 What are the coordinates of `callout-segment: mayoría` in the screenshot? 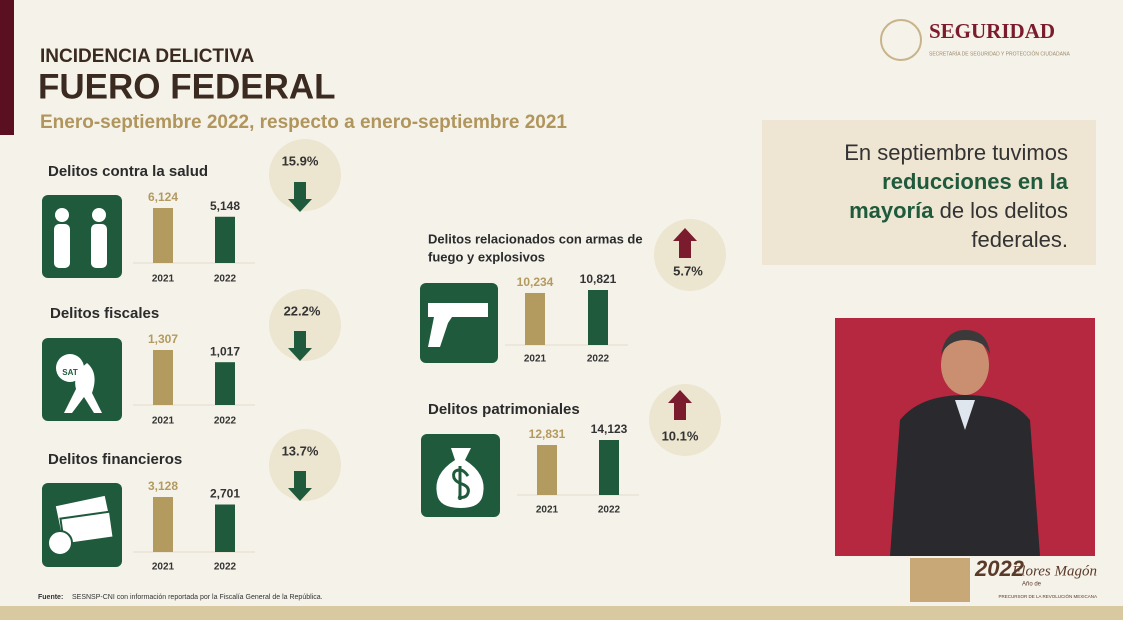 It's located at (891, 210).